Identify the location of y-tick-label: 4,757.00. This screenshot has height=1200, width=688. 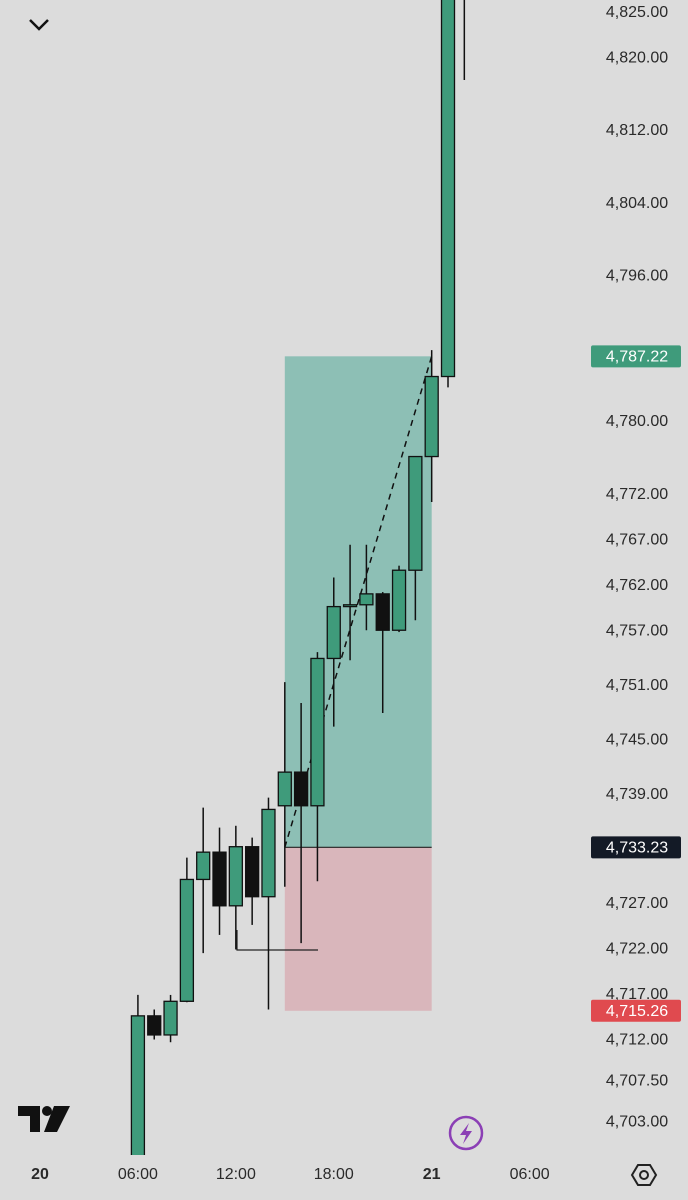
(637, 630).